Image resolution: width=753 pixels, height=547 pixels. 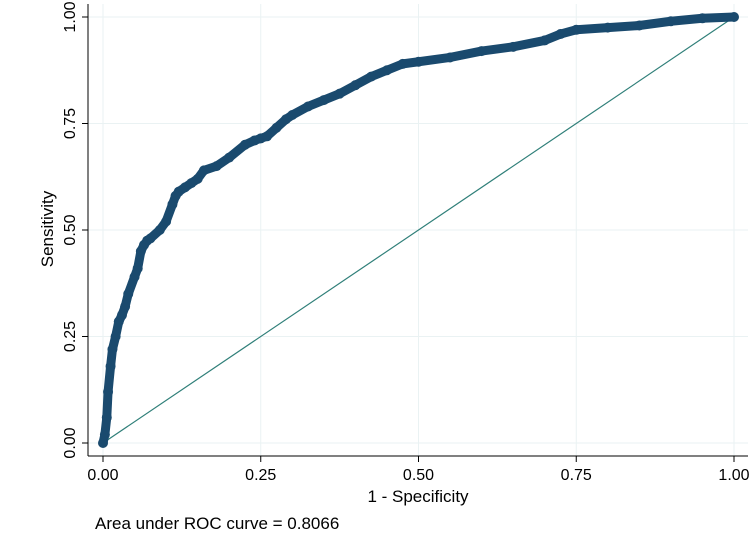 What do you see at coordinates (102, 475) in the screenshot?
I see `x-tick-label: 0.00` at bounding box center [102, 475].